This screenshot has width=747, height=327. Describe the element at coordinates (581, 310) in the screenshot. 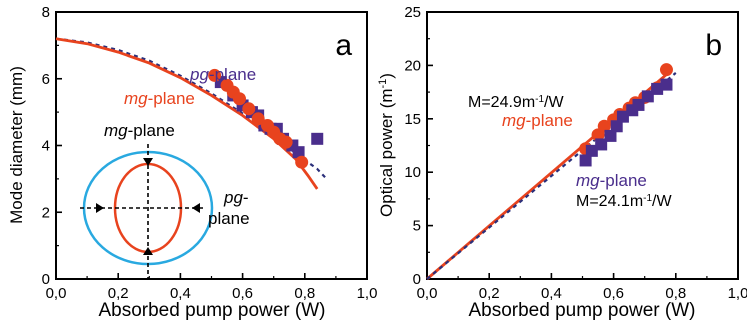

I see `x-axis-label-b: Absorbed pump power (W)` at that location.